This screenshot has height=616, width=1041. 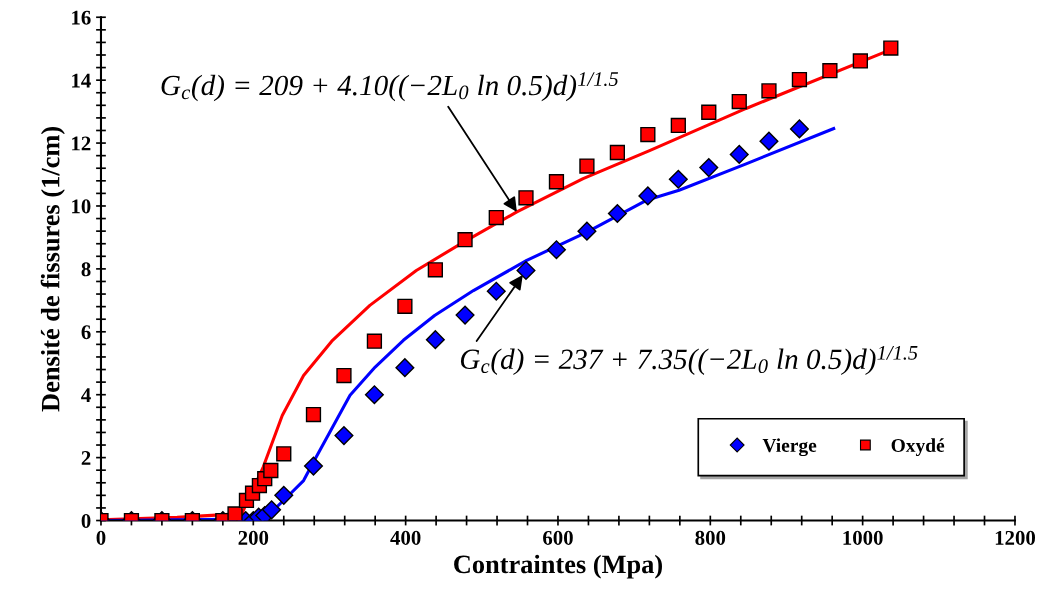 I want to click on y-tick-label: 16, so click(x=81, y=17).